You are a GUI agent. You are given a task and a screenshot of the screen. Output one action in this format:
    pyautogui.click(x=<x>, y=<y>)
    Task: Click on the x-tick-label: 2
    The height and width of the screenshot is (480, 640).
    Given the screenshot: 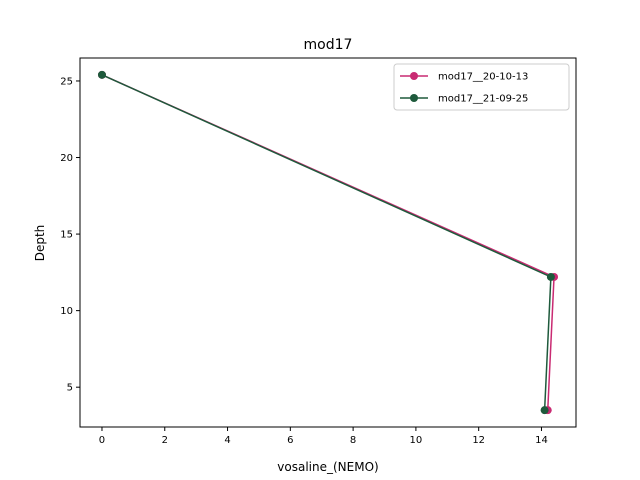 What is the action you would take?
    pyautogui.click(x=165, y=440)
    